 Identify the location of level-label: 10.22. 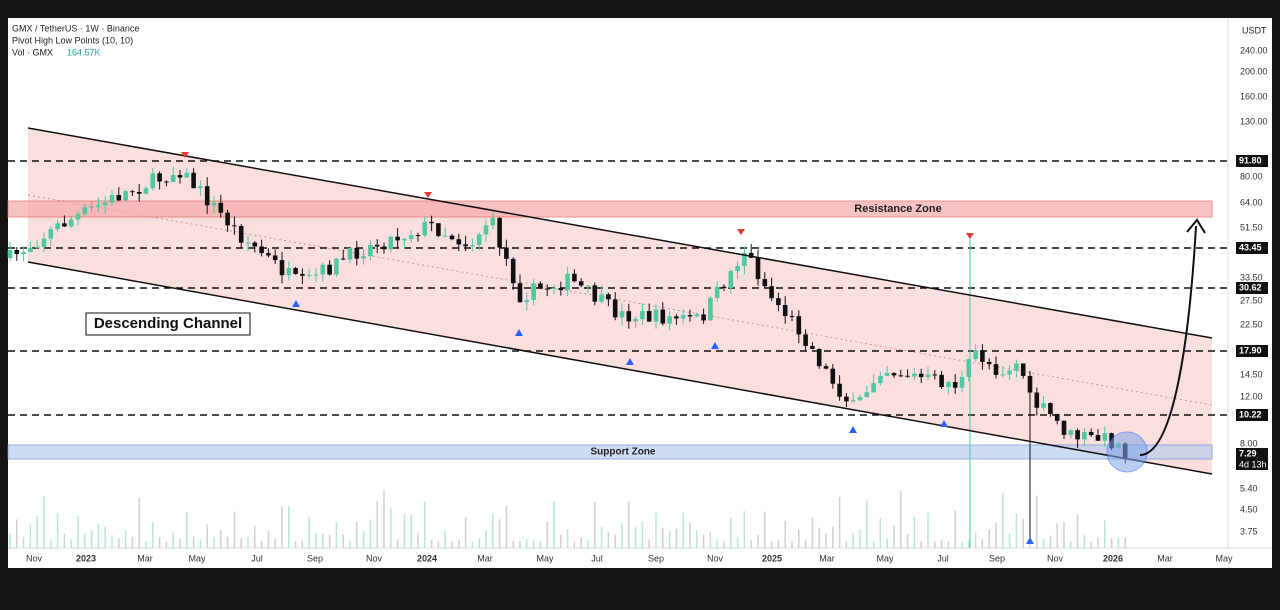
(1250, 414).